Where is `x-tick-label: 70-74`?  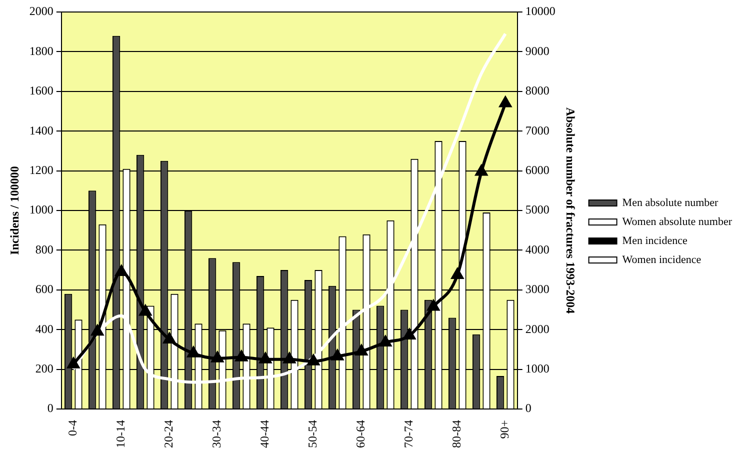 x-tick-label: 70-74 is located at coordinates (409, 434).